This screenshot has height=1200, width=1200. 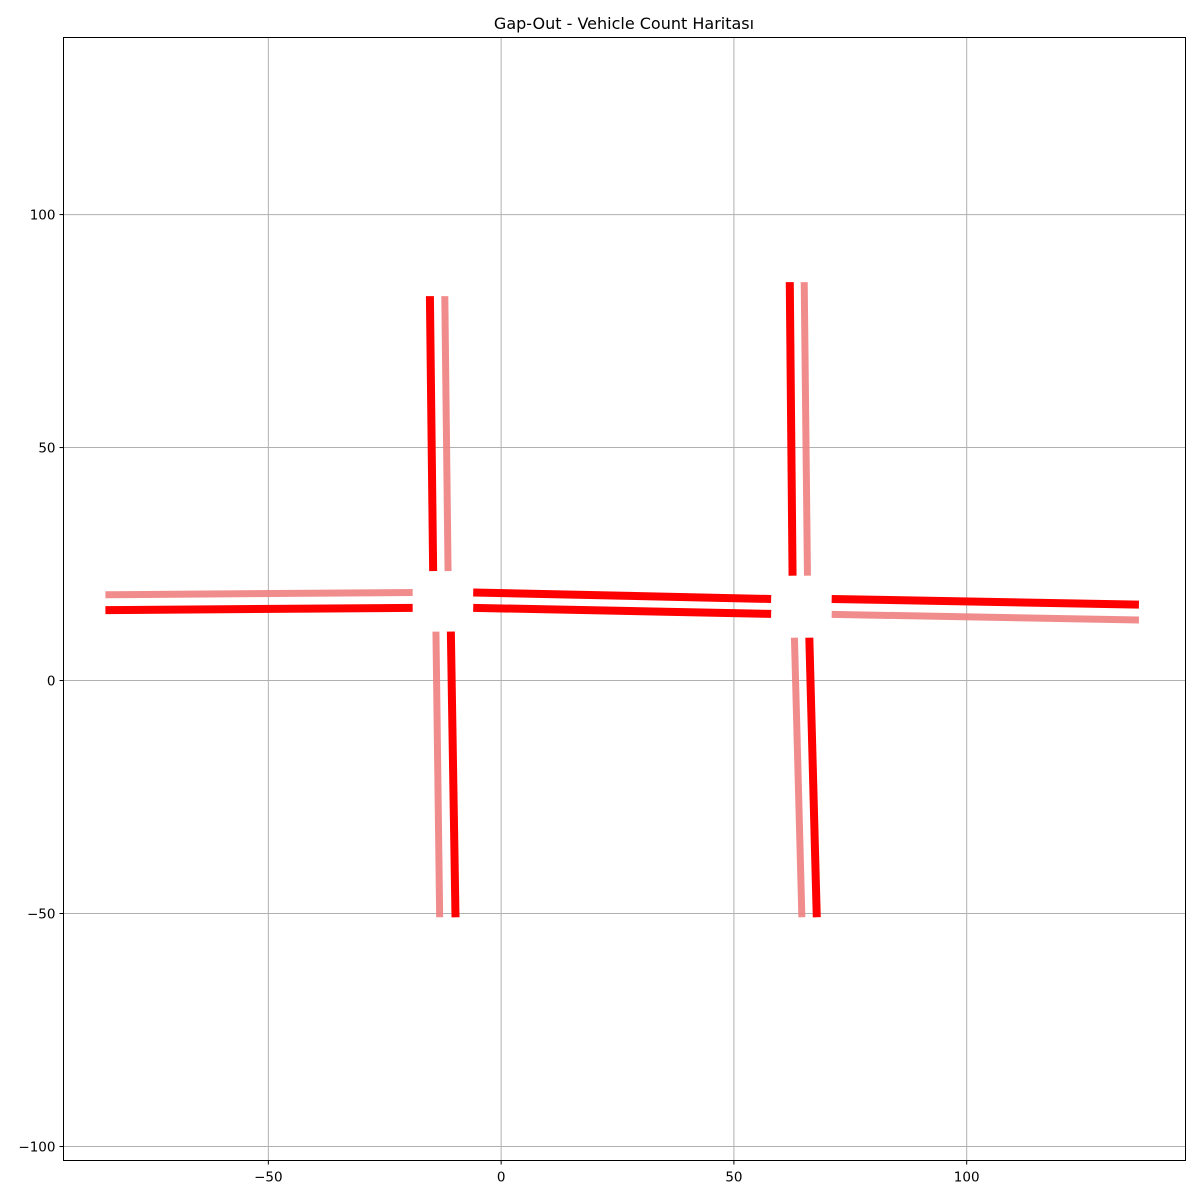 I want to click on road-segment-east-a, so click(x=985, y=602).